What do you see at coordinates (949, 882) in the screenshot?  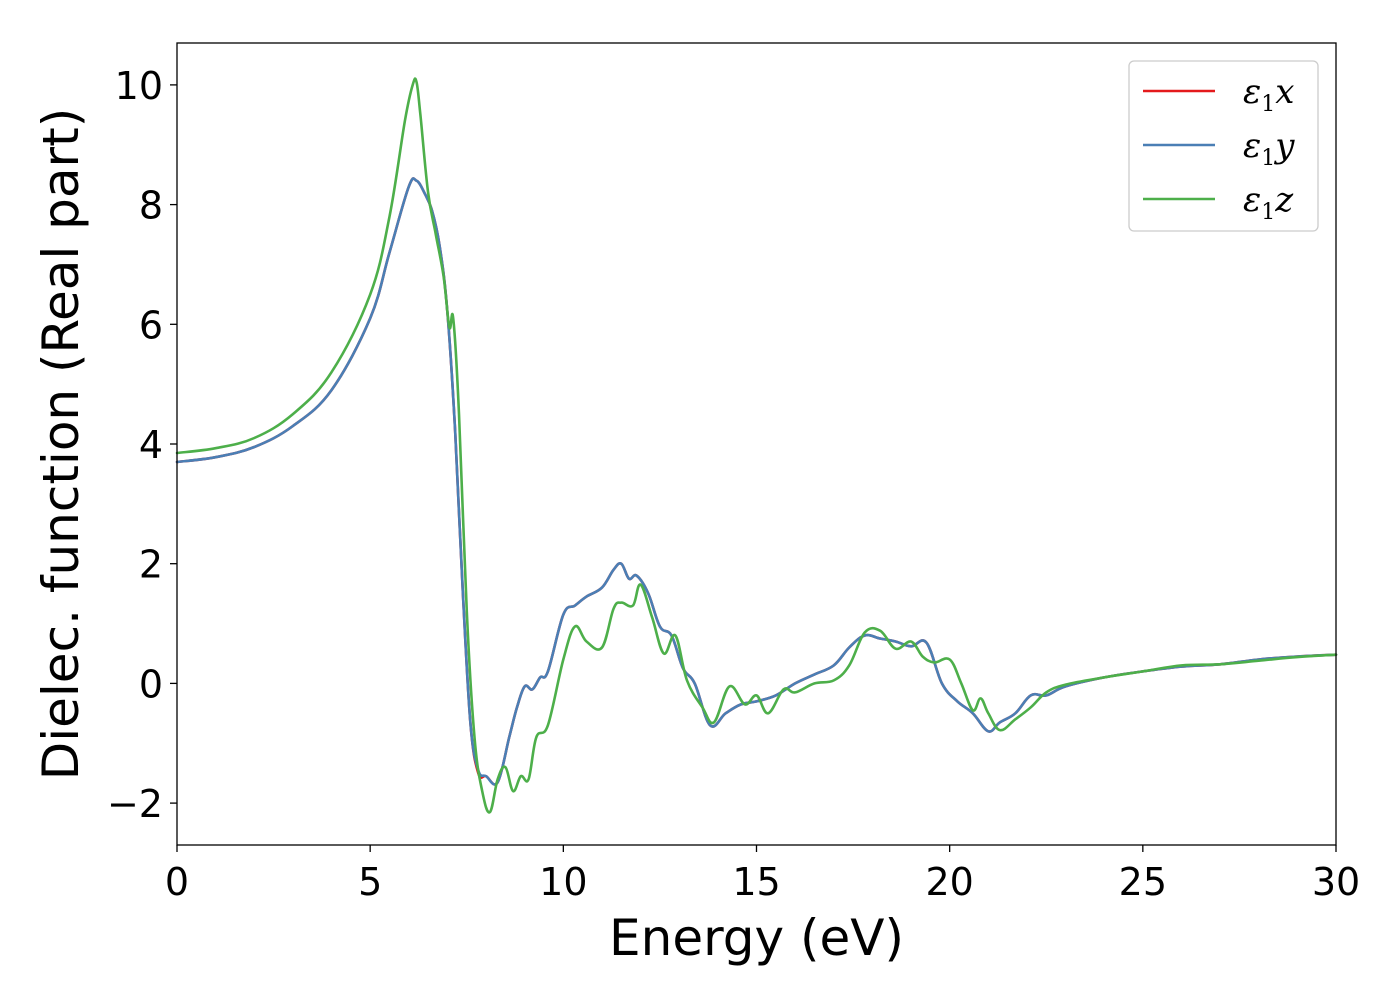 I see `x-tick-label: 20` at bounding box center [949, 882].